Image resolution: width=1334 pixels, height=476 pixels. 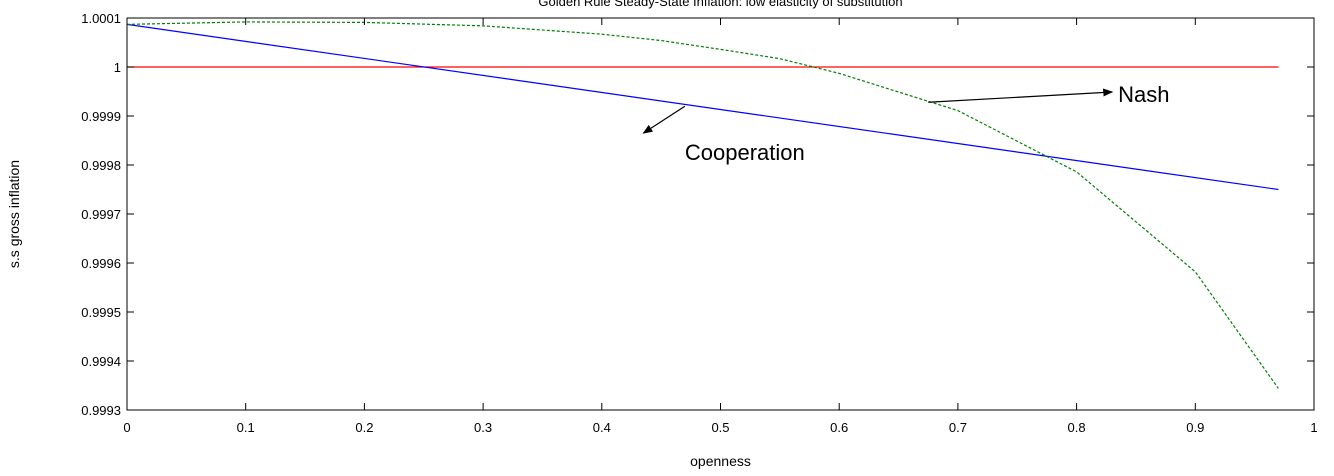 I want to click on y-tick-label: 1, so click(x=117, y=67).